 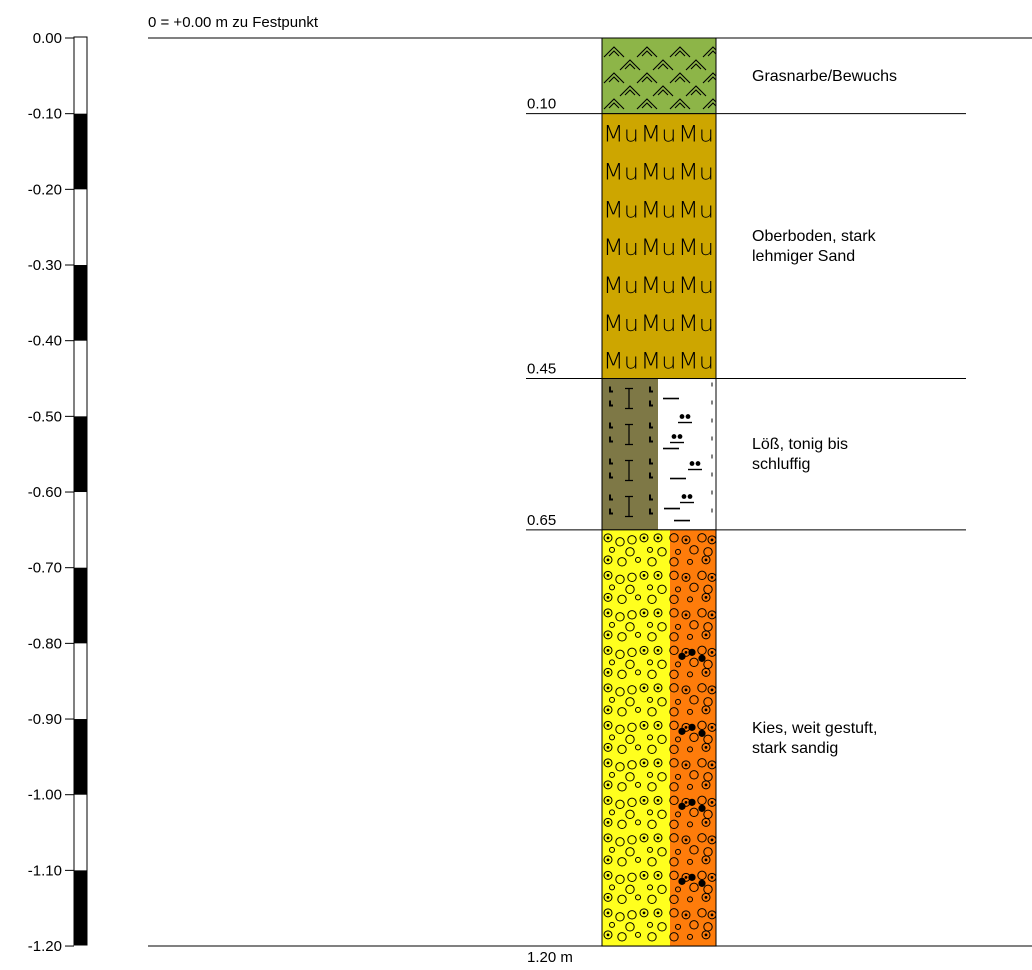 I want to click on layer-gravel-sandy, so click(x=659, y=748).